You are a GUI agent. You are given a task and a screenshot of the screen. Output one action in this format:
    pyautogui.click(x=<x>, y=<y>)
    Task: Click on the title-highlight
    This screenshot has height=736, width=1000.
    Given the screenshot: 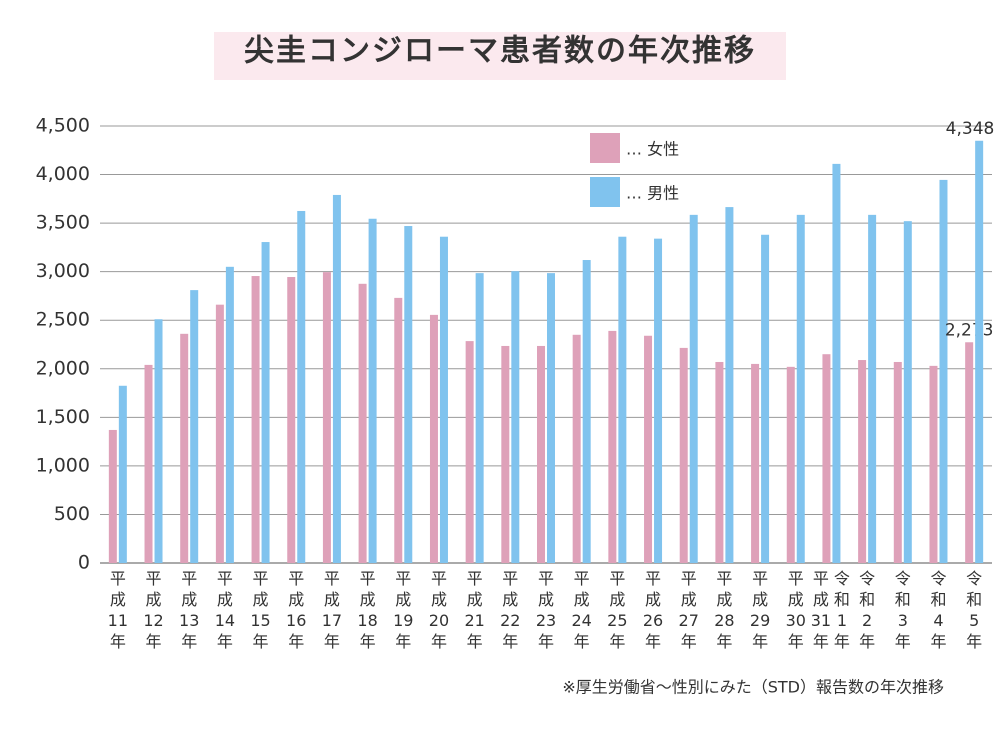 What is the action you would take?
    pyautogui.click(x=500, y=56)
    